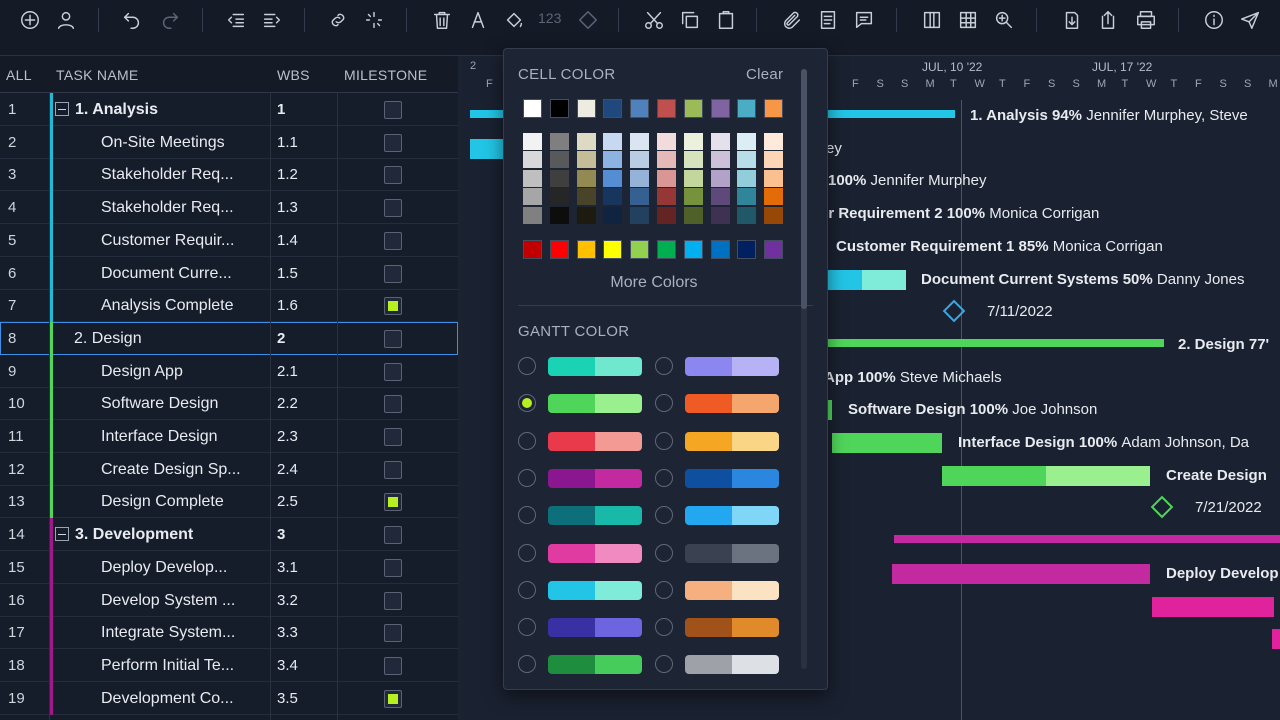 The height and width of the screenshot is (720, 1280). What do you see at coordinates (804, 369) in the screenshot?
I see `popup-scrollbar` at bounding box center [804, 369].